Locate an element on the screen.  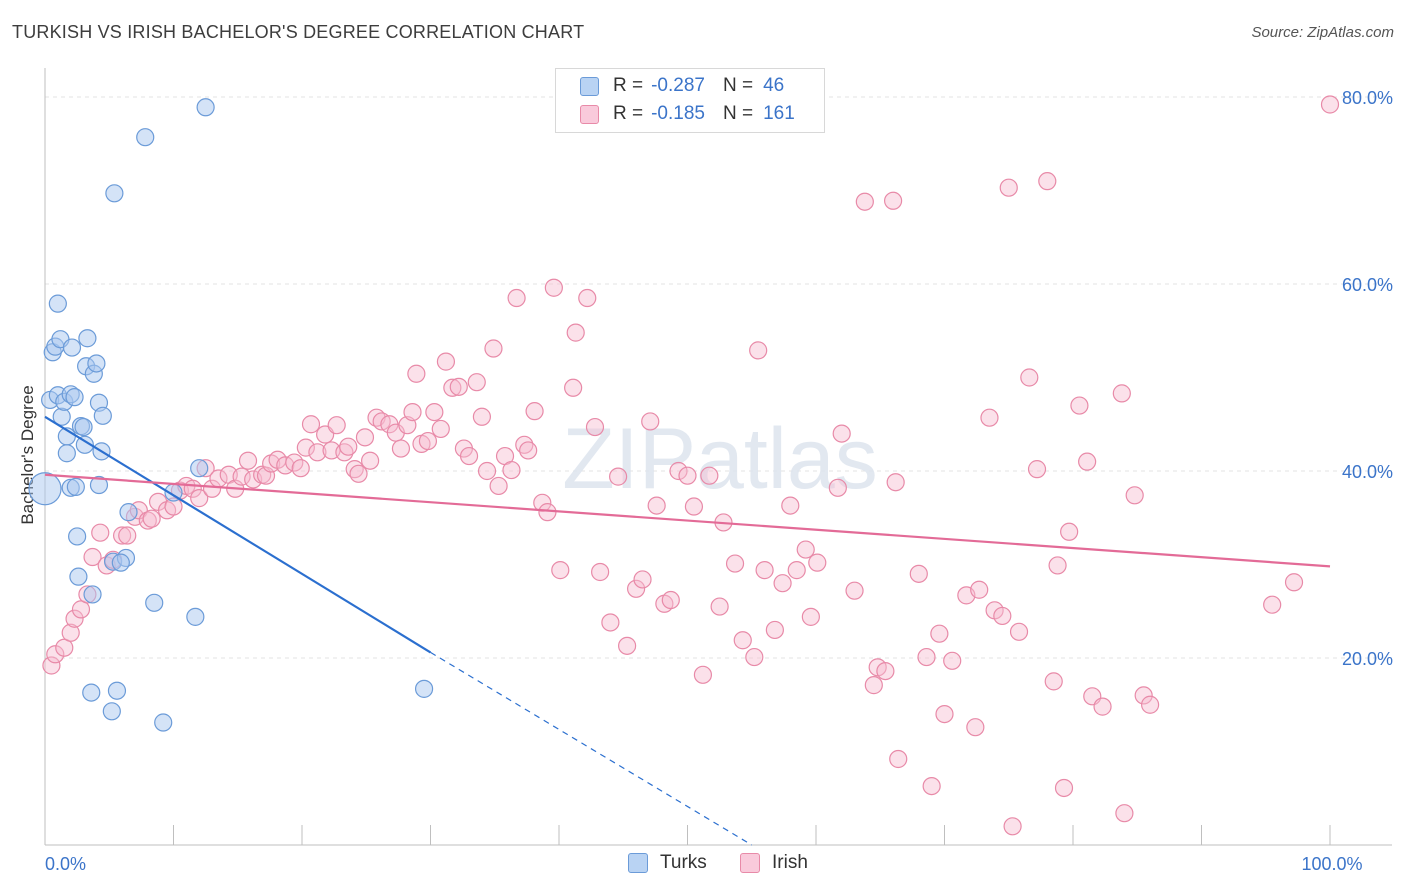
x-tick-label: 0.0% is located at coordinates (65, 864).